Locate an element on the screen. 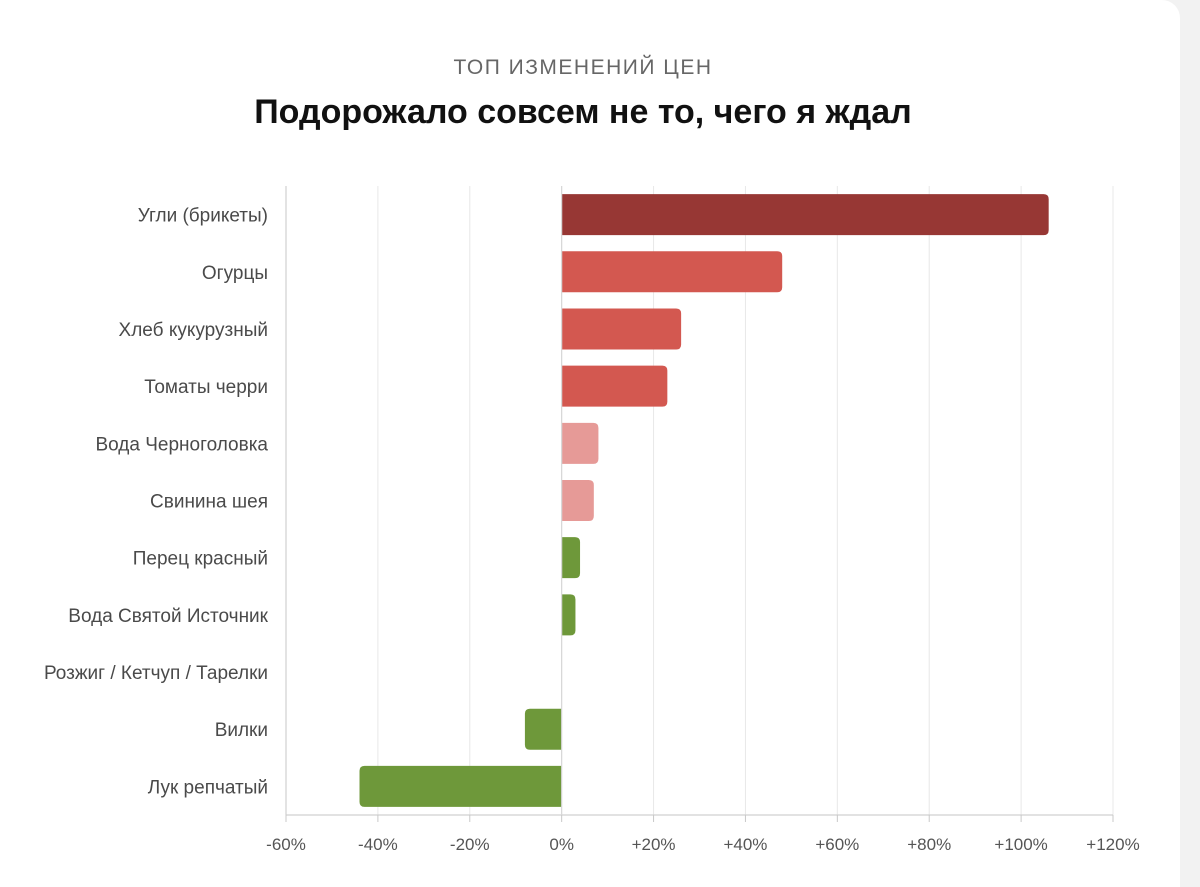  tick-label: -20% is located at coordinates (470, 844).